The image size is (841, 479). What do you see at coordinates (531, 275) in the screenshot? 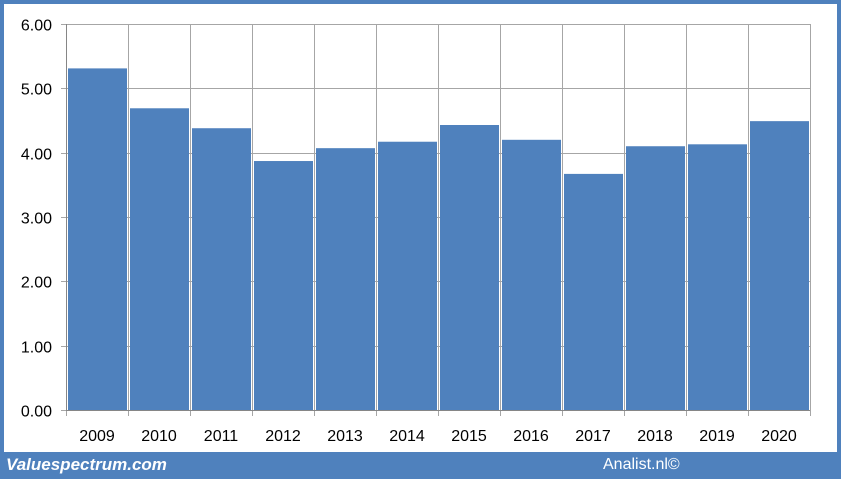
I see `bar-2016` at bounding box center [531, 275].